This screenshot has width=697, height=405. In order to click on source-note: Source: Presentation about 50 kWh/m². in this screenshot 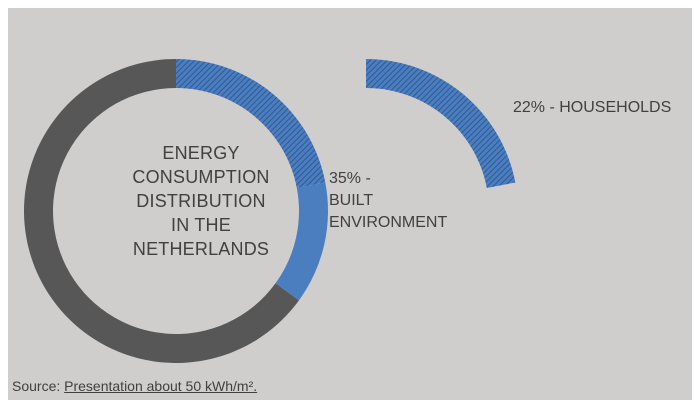, I will do `click(134, 386)`.